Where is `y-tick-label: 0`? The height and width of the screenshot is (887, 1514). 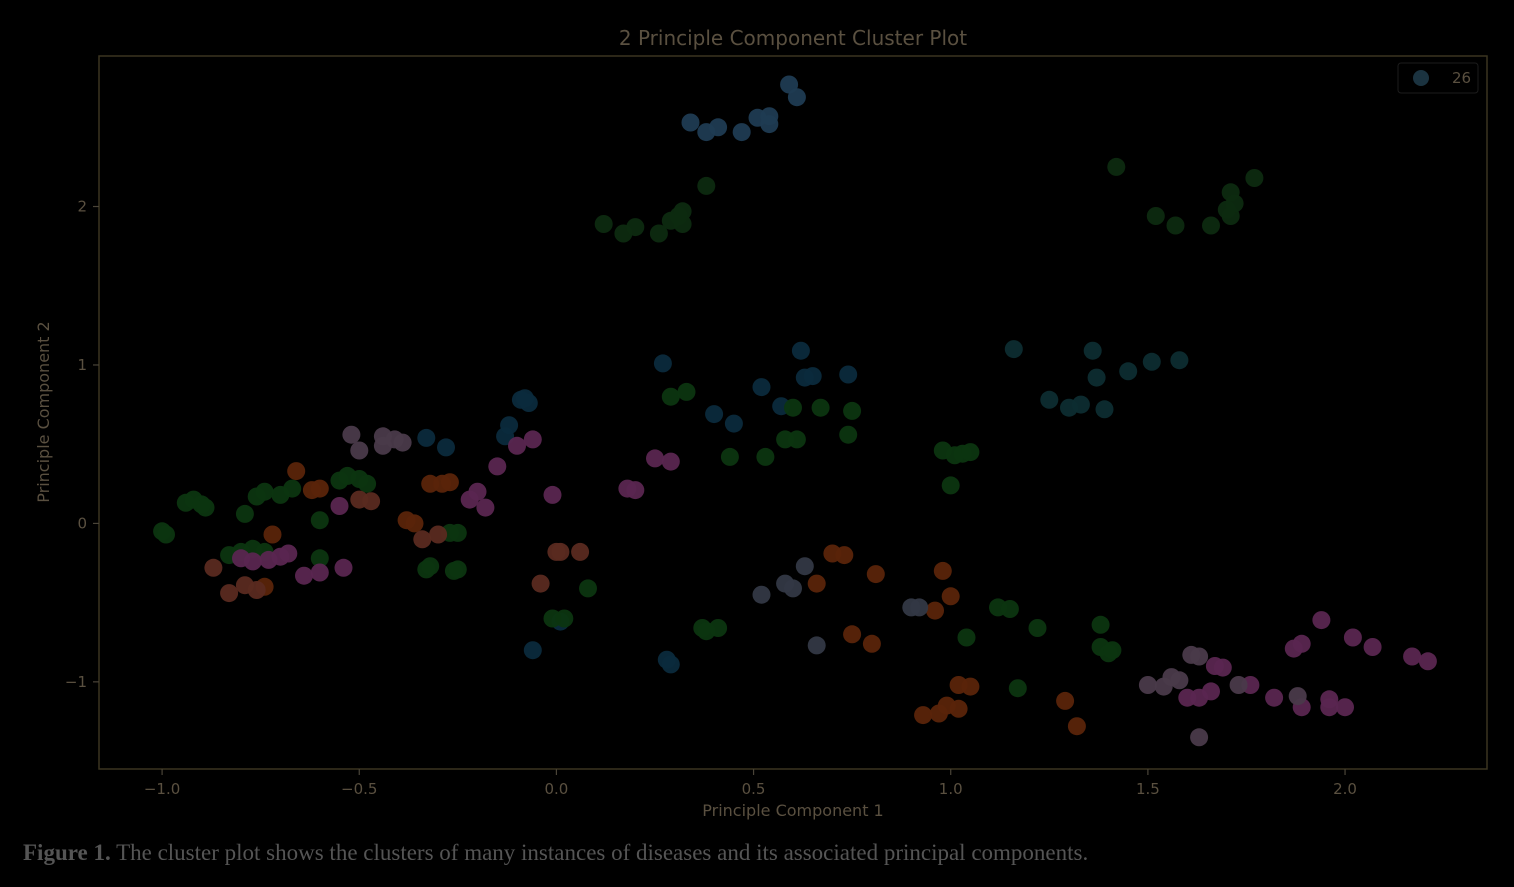 y-tick-label: 0 is located at coordinates (82, 523).